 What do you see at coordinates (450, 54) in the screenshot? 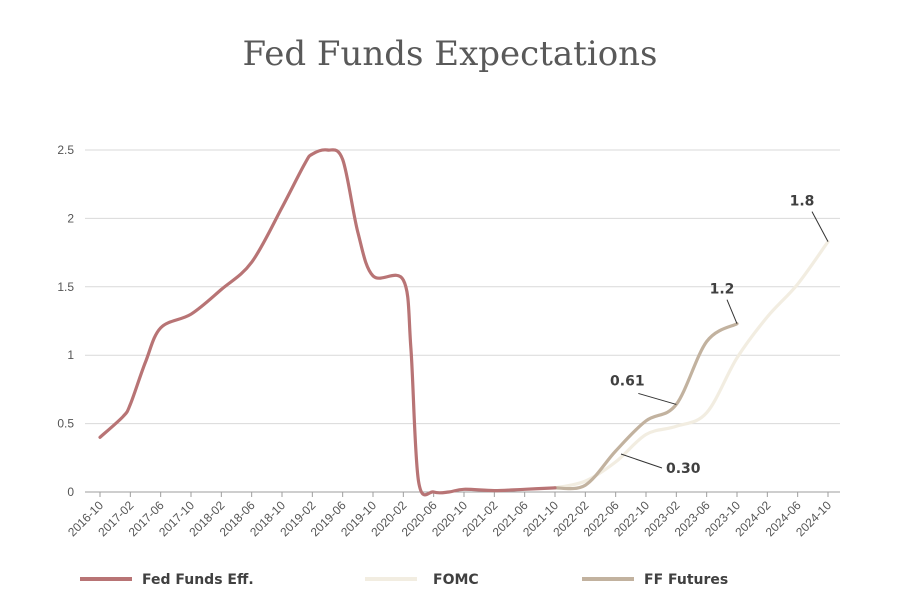
I see `chart-title: Fed Funds Expectations` at bounding box center [450, 54].